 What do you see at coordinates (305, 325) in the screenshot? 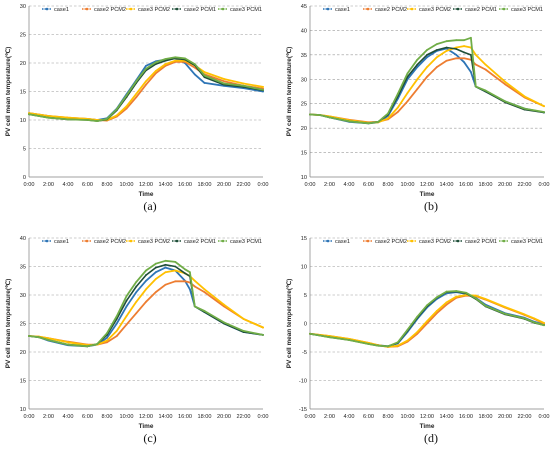
I see `y-tick-label: 0` at bounding box center [305, 325].